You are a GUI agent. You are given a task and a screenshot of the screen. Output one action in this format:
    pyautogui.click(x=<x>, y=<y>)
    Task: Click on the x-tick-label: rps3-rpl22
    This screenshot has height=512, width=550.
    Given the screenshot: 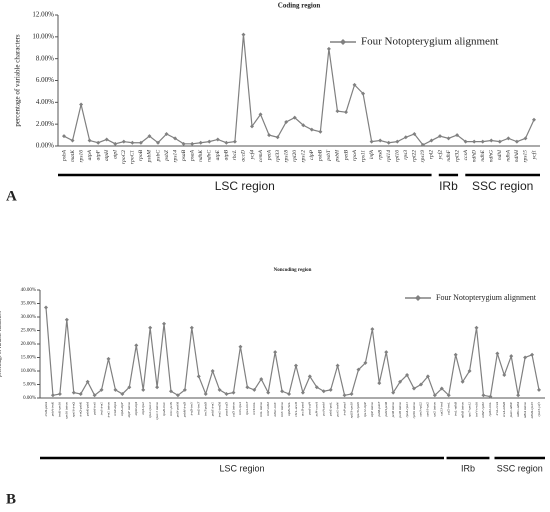 What is the action you would take?
    pyautogui.click(x=421, y=409)
    